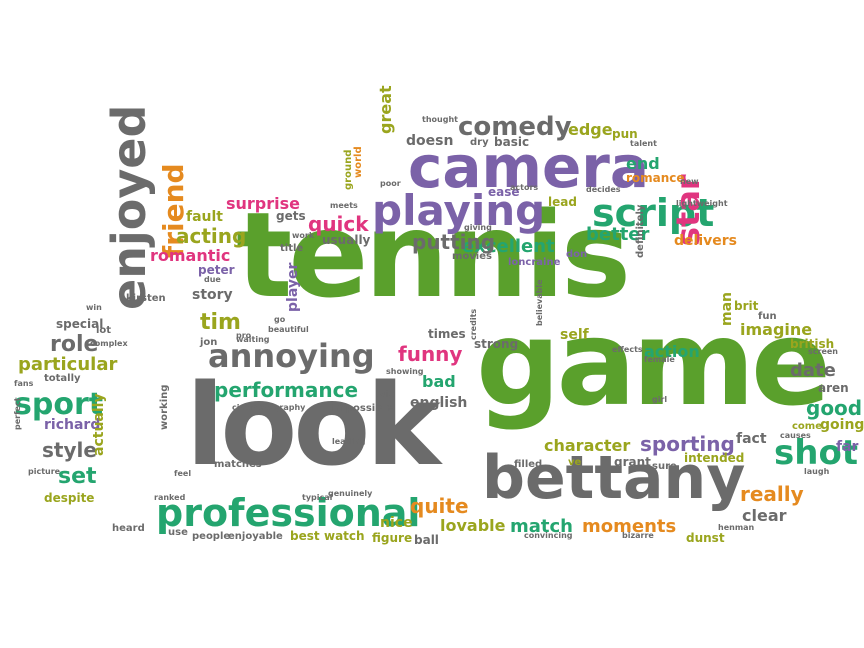 This screenshot has height=648, width=864. I want to click on word-fun: fun, so click(767, 316).